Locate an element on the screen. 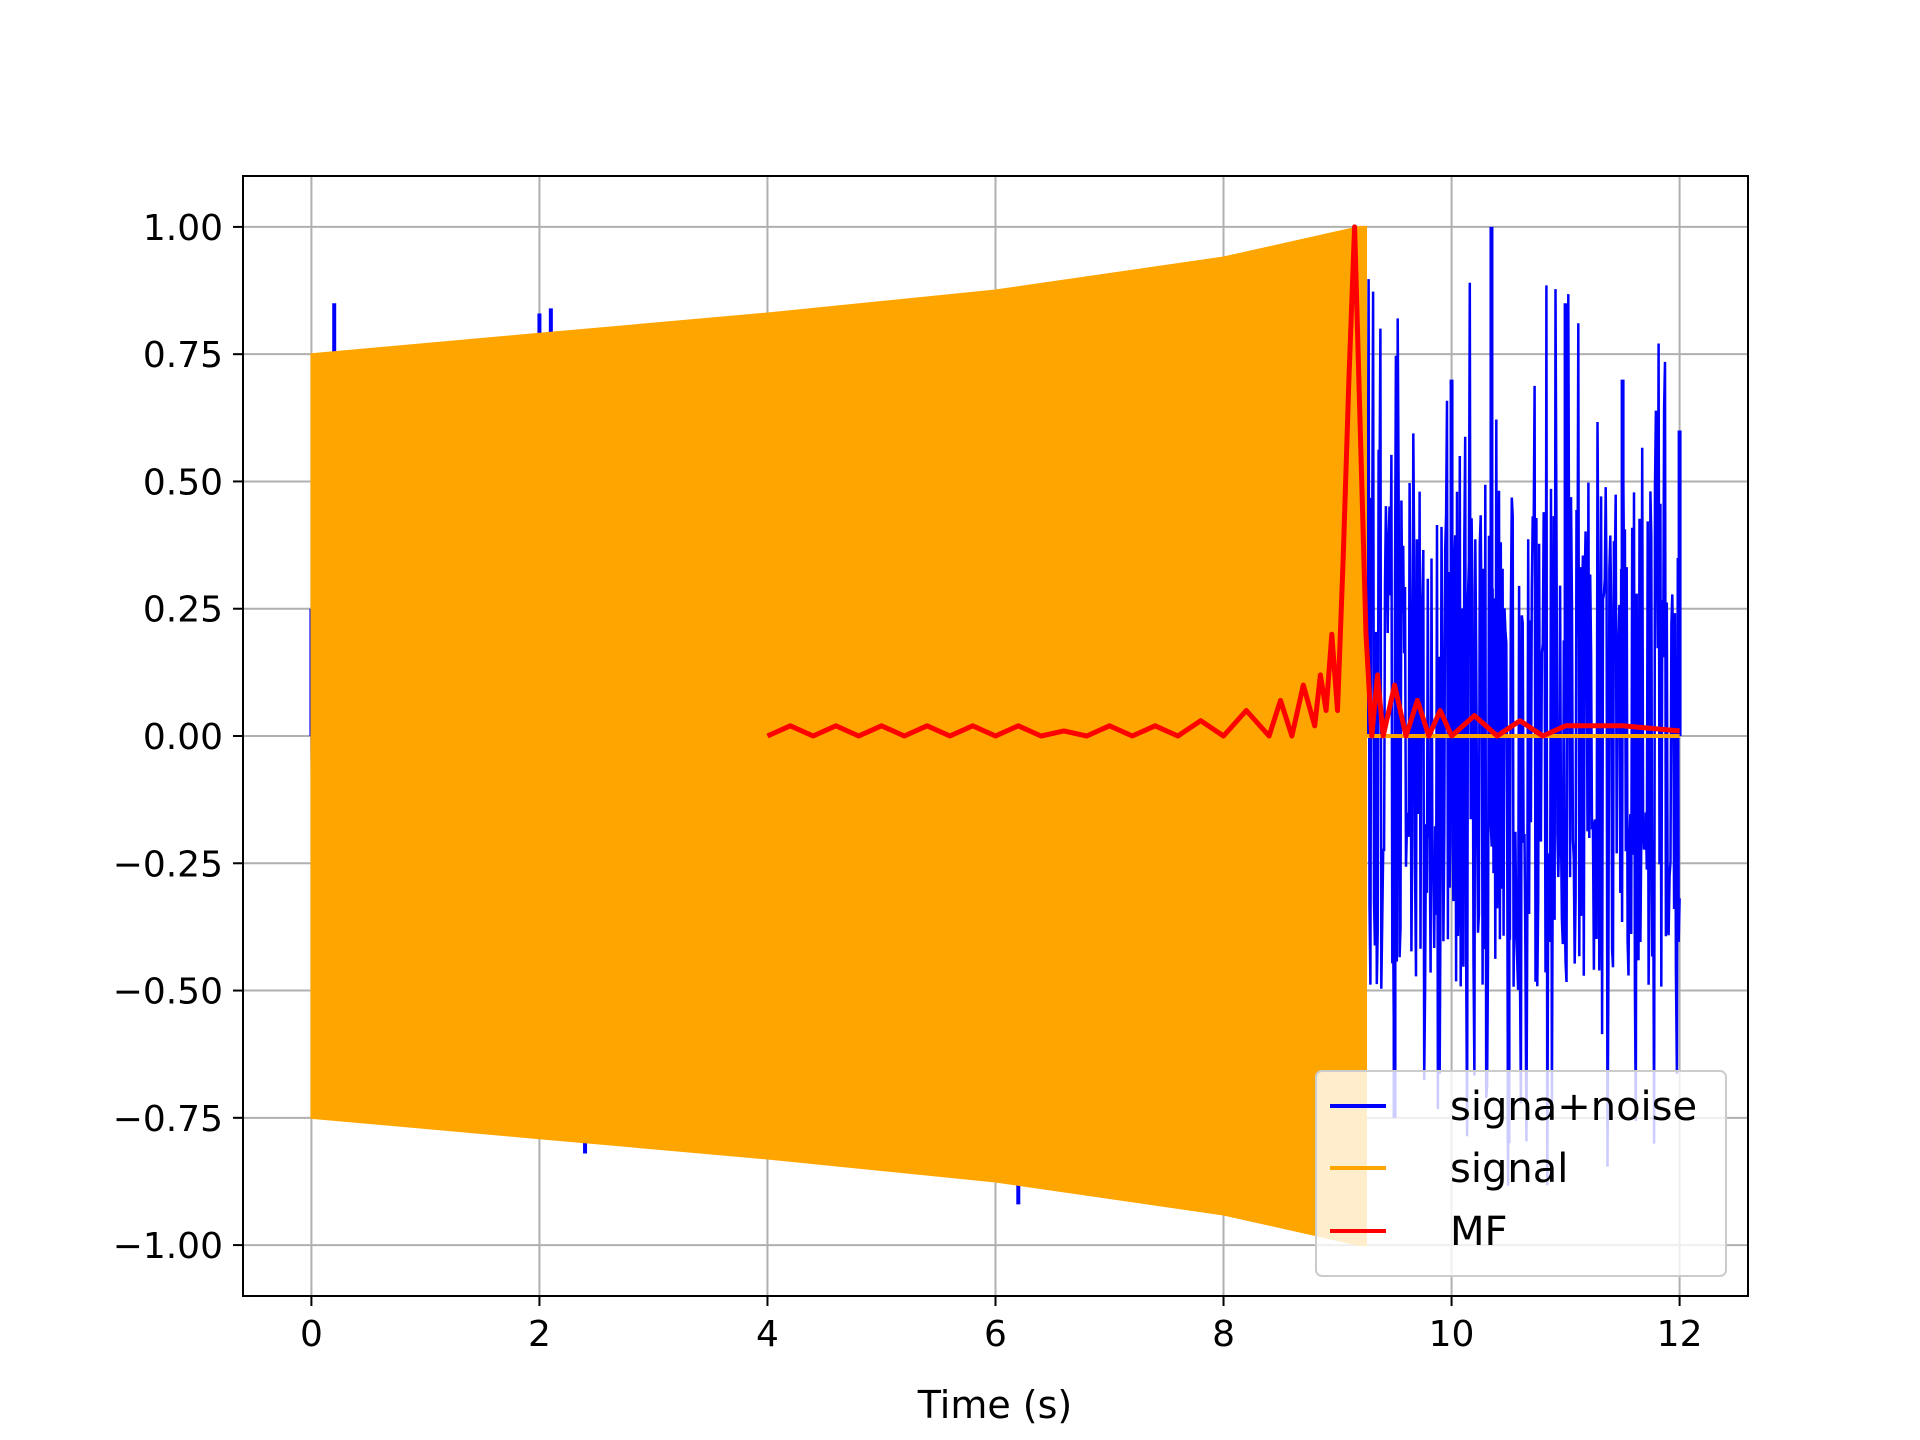  y-tick-label: 1.00 is located at coordinates (183, 228).